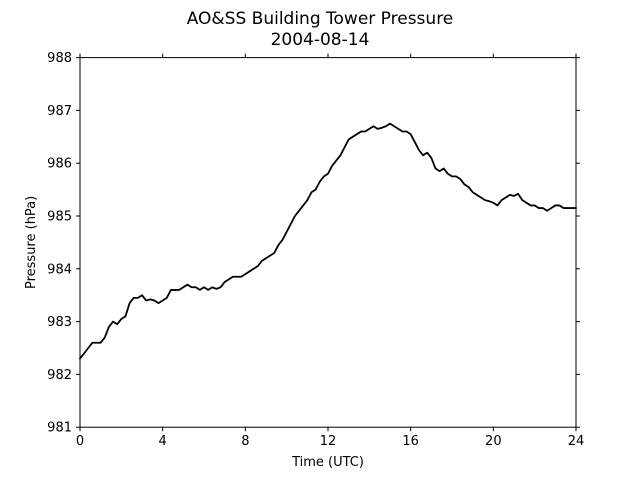 Image resolution: width=640 pixels, height=480 pixels. I want to click on x-tick-label: 0, so click(80, 441).